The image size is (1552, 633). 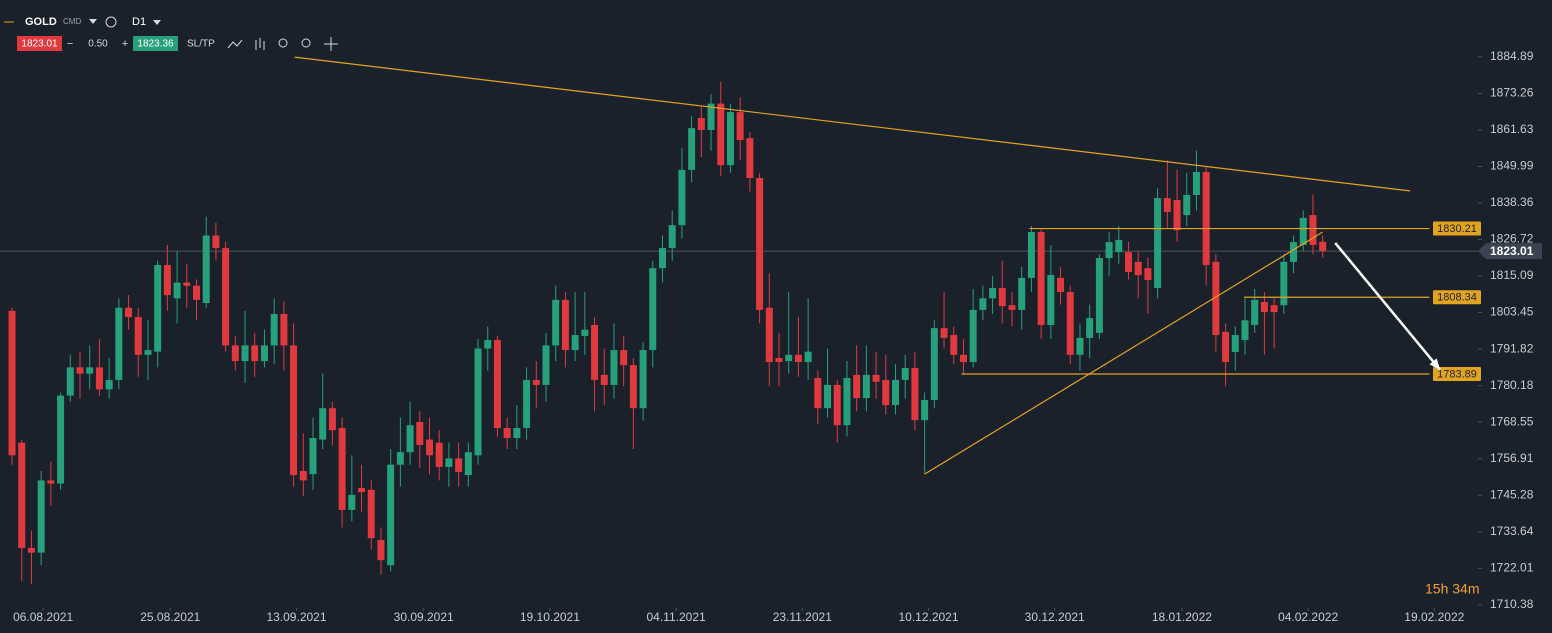 I want to click on sell-button, so click(x=39, y=43).